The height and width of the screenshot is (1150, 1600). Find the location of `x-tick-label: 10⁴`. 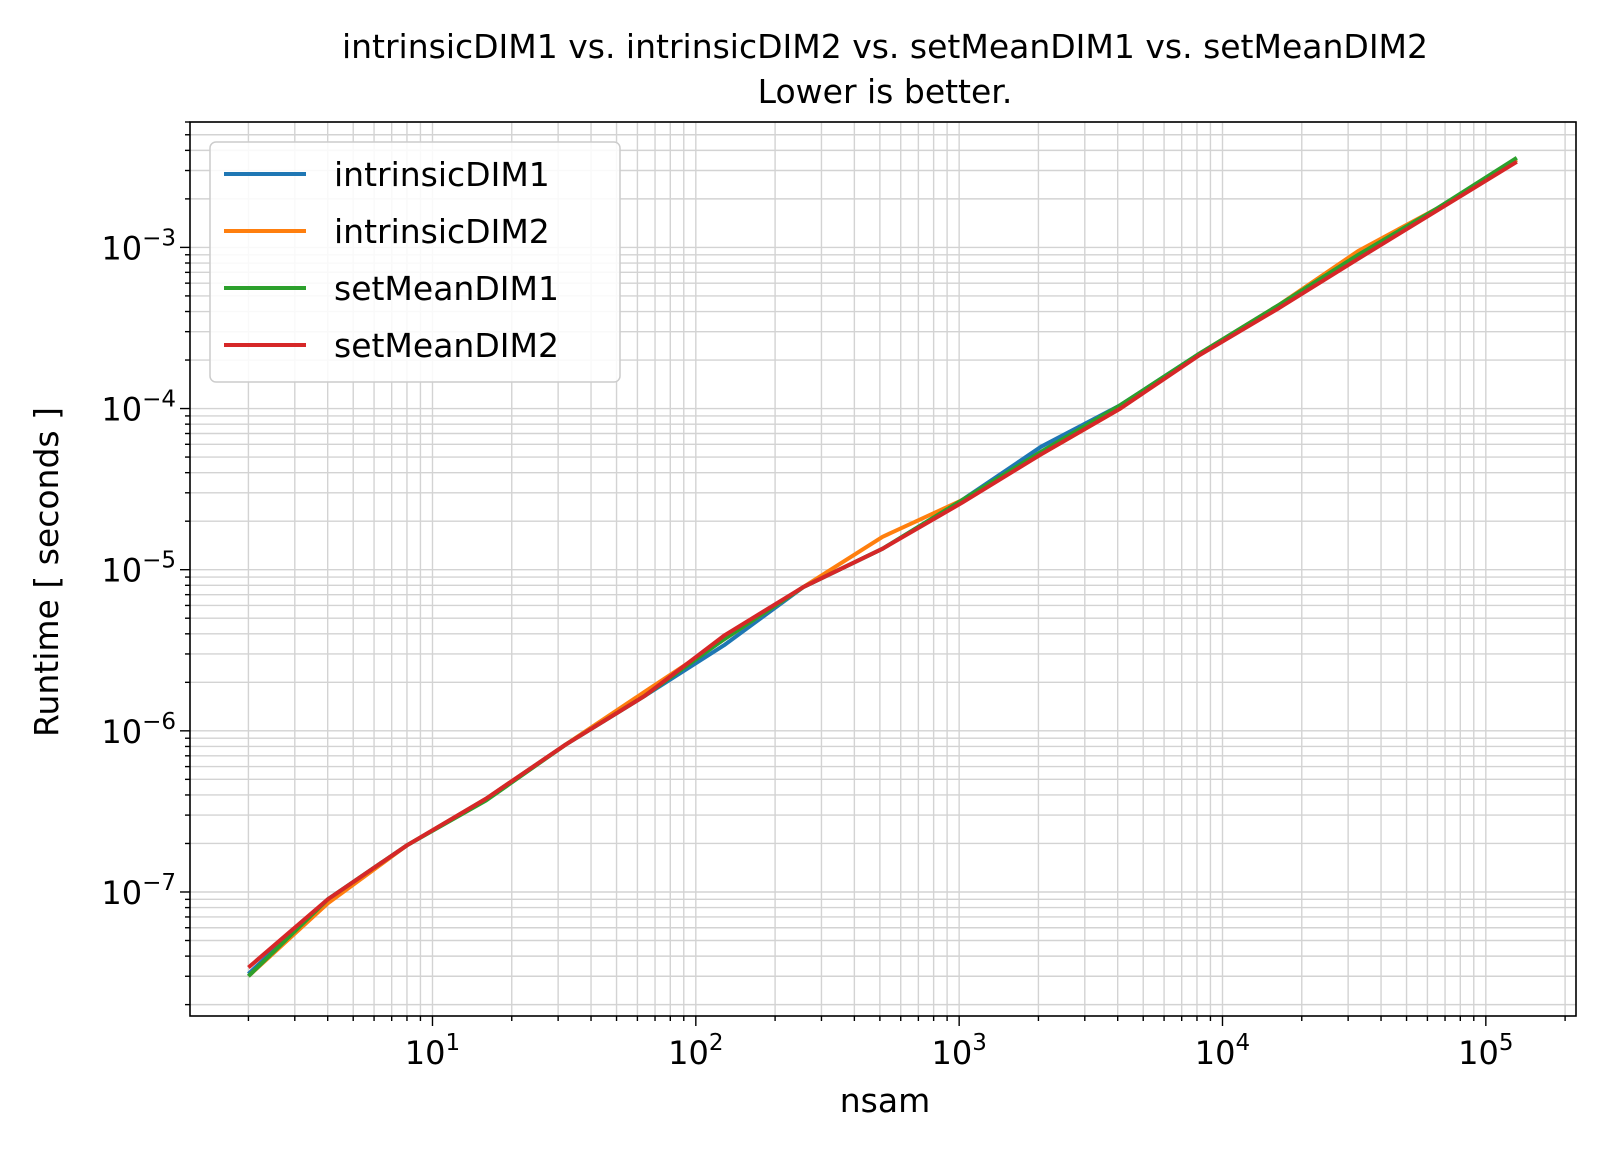

x-tick-label: 10⁴ is located at coordinates (1222, 1051).